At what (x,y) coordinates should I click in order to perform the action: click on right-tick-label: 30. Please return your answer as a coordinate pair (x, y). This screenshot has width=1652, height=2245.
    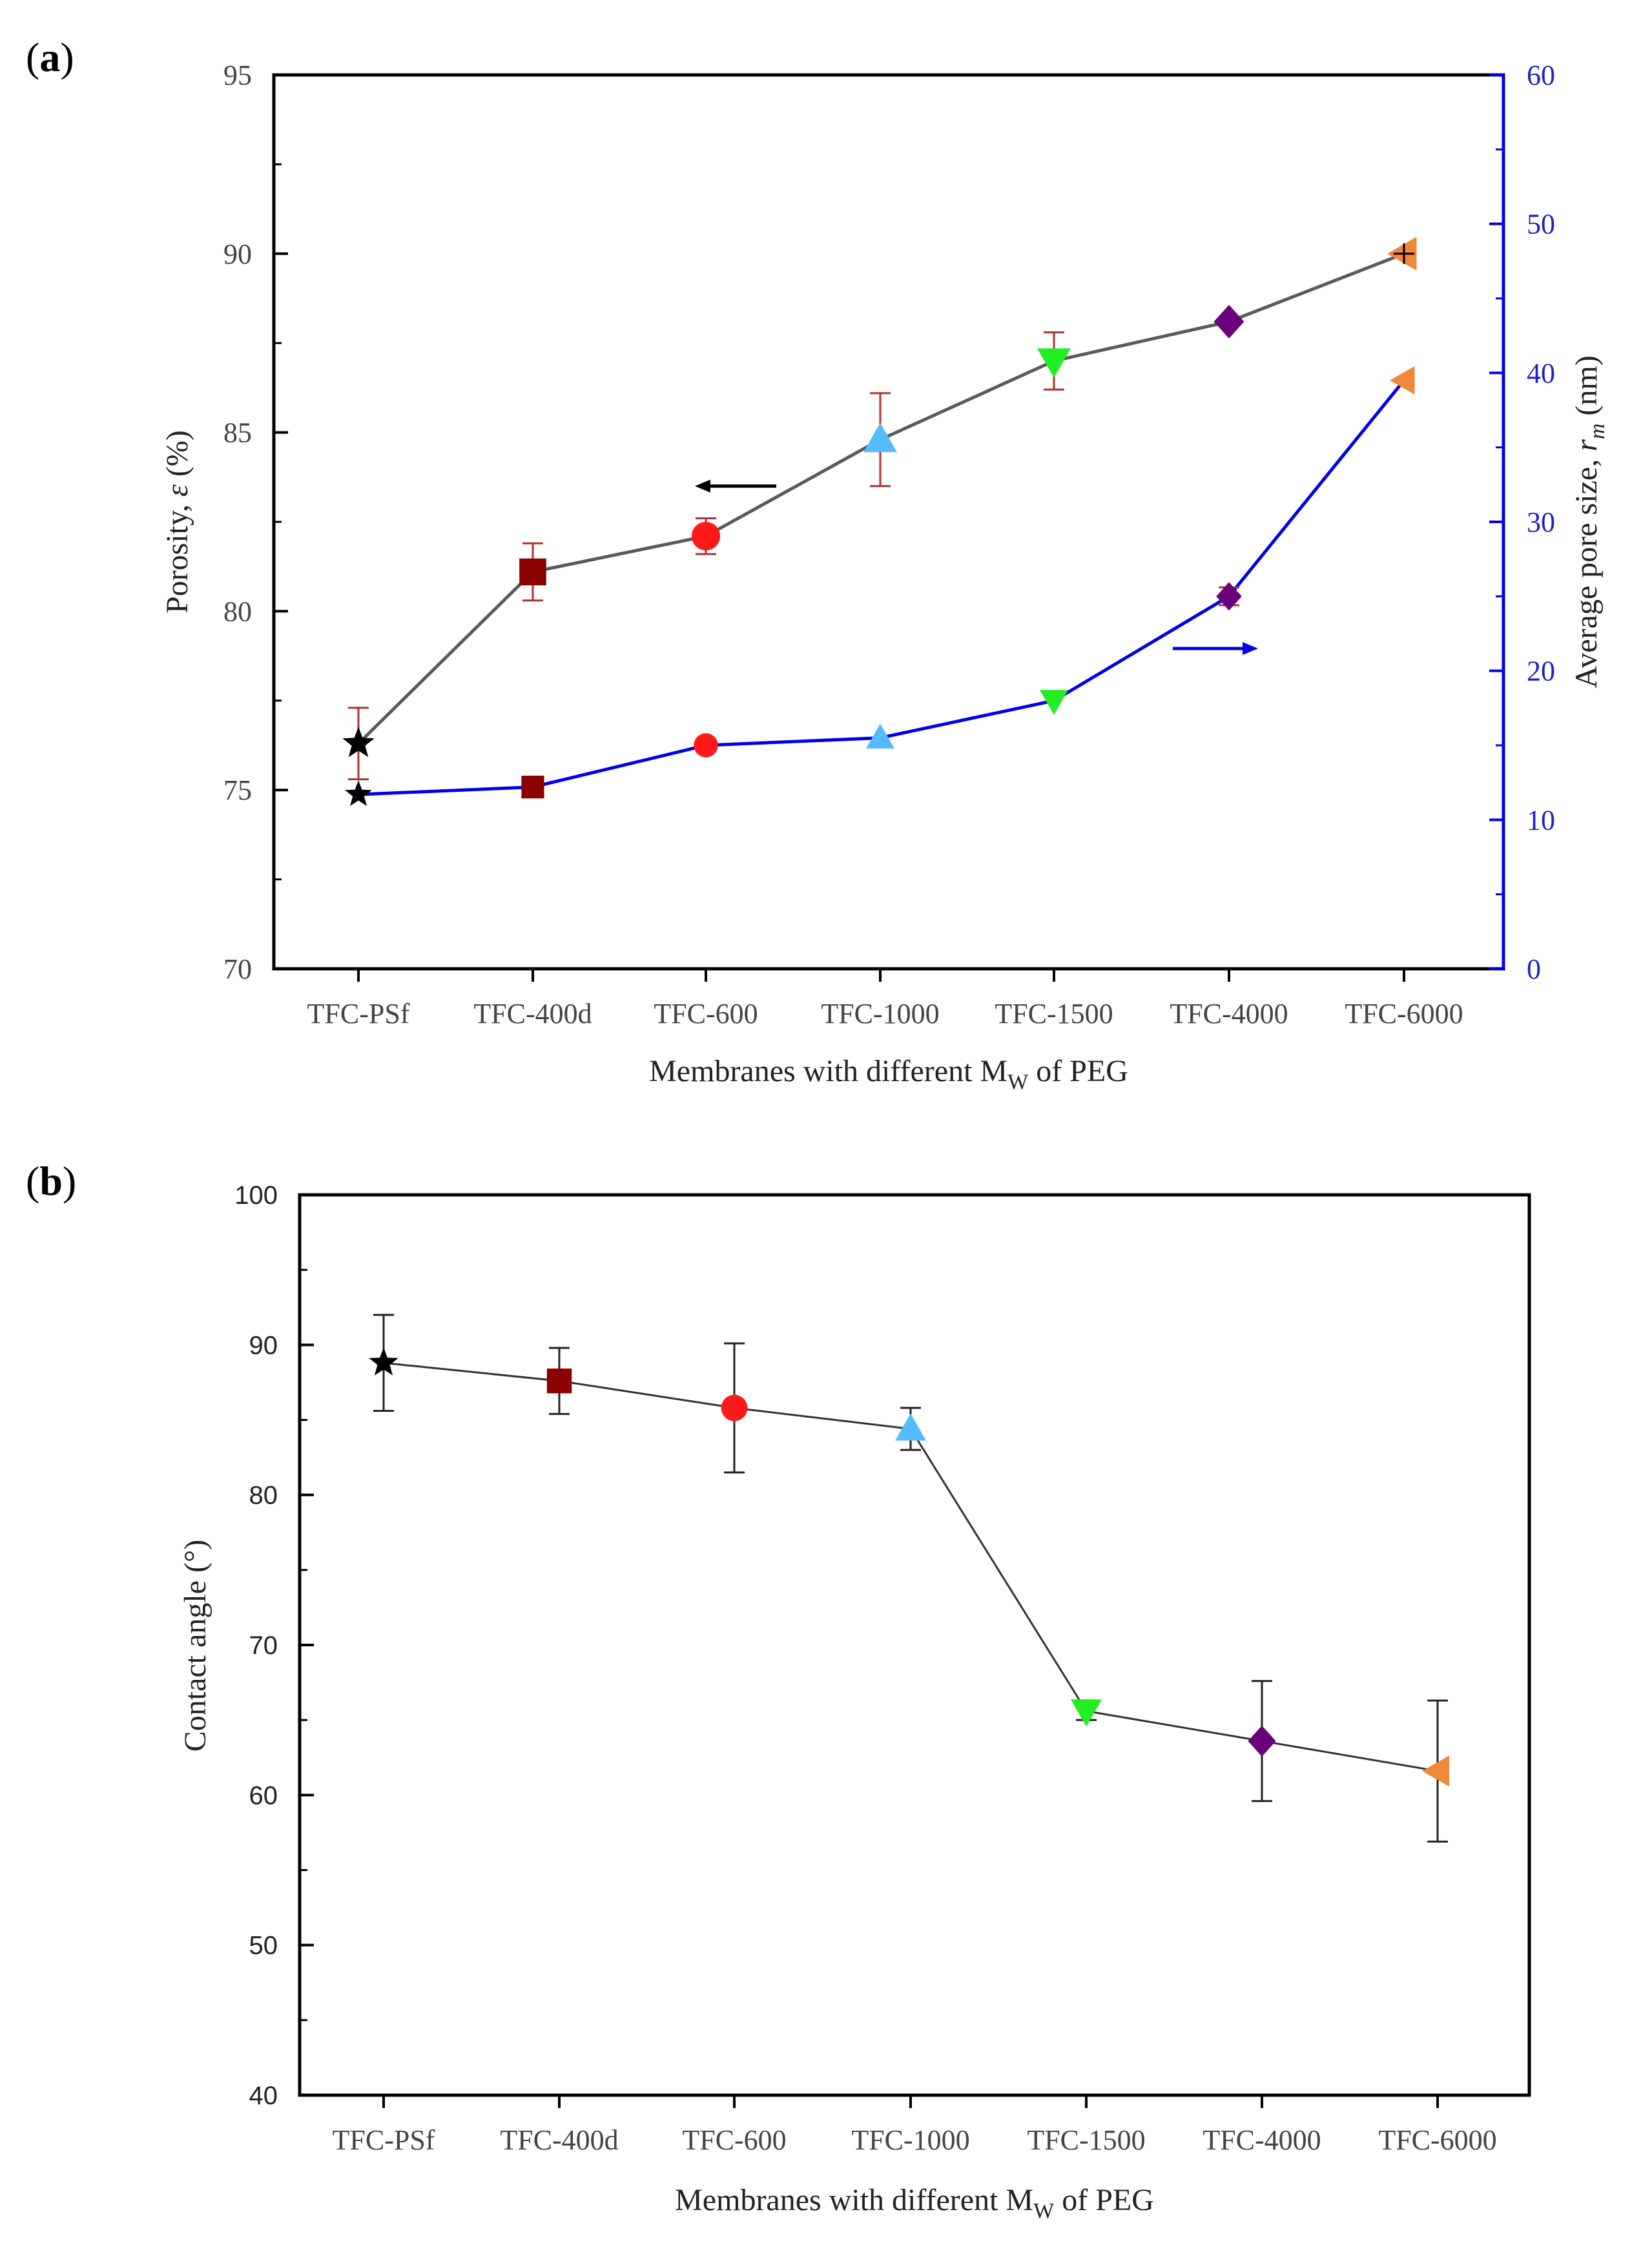
    Looking at the image, I should click on (1541, 522).